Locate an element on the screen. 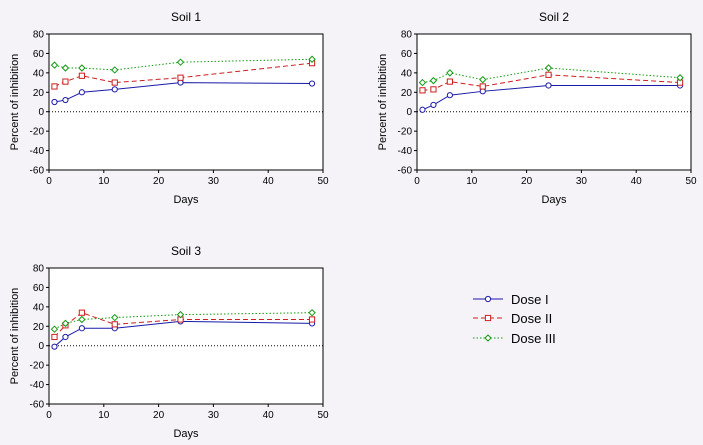 Image resolution: width=703 pixels, height=445 pixels. series-line is located at coordinates (183, 321).